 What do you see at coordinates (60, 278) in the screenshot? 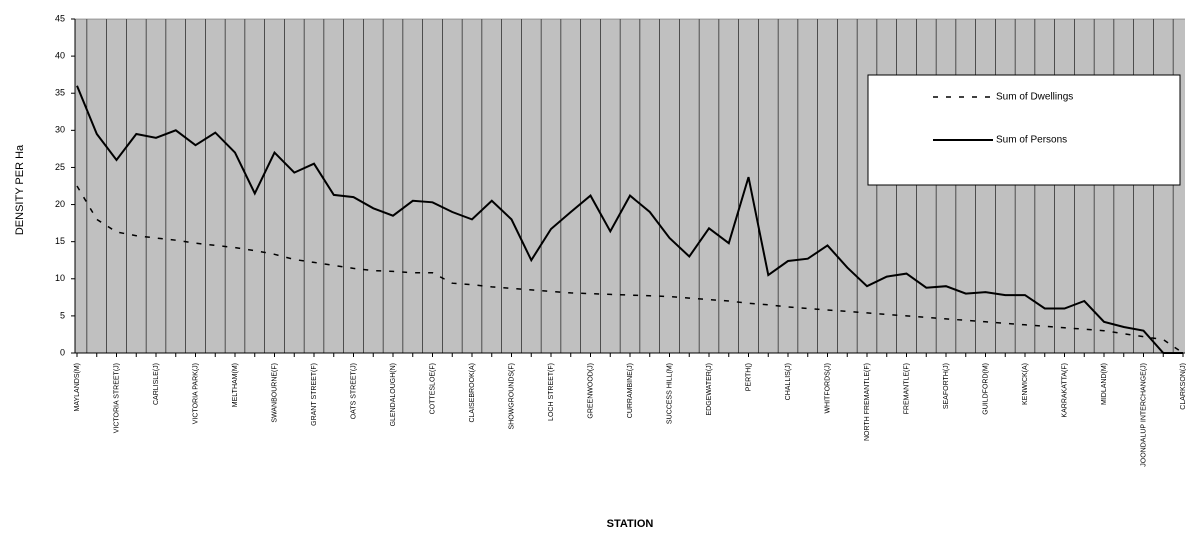
I see `y-tick-label: 10` at bounding box center [60, 278].